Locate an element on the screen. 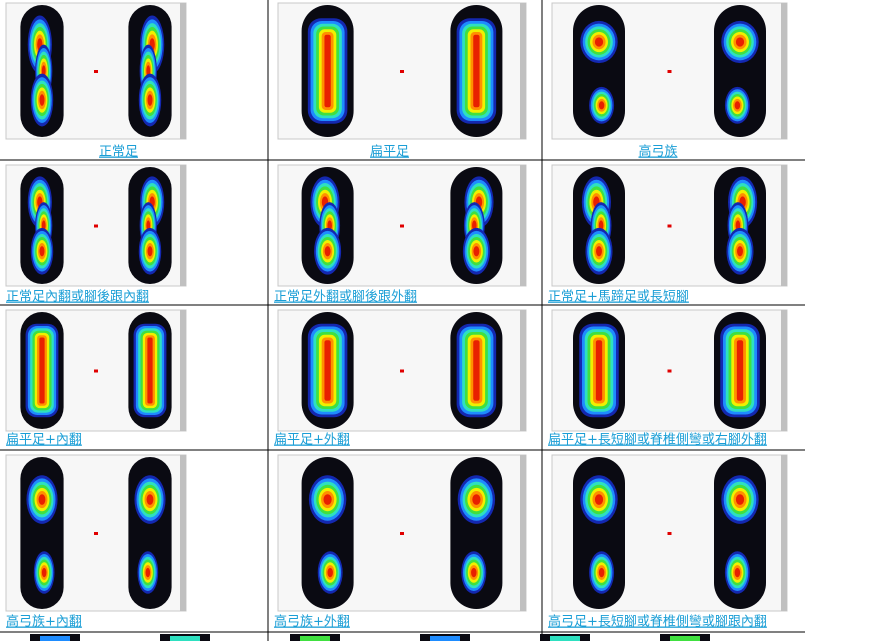 Image resolution: width=874 pixels, height=641 pixels. caption: 高弓族+內翻 is located at coordinates (44, 622).